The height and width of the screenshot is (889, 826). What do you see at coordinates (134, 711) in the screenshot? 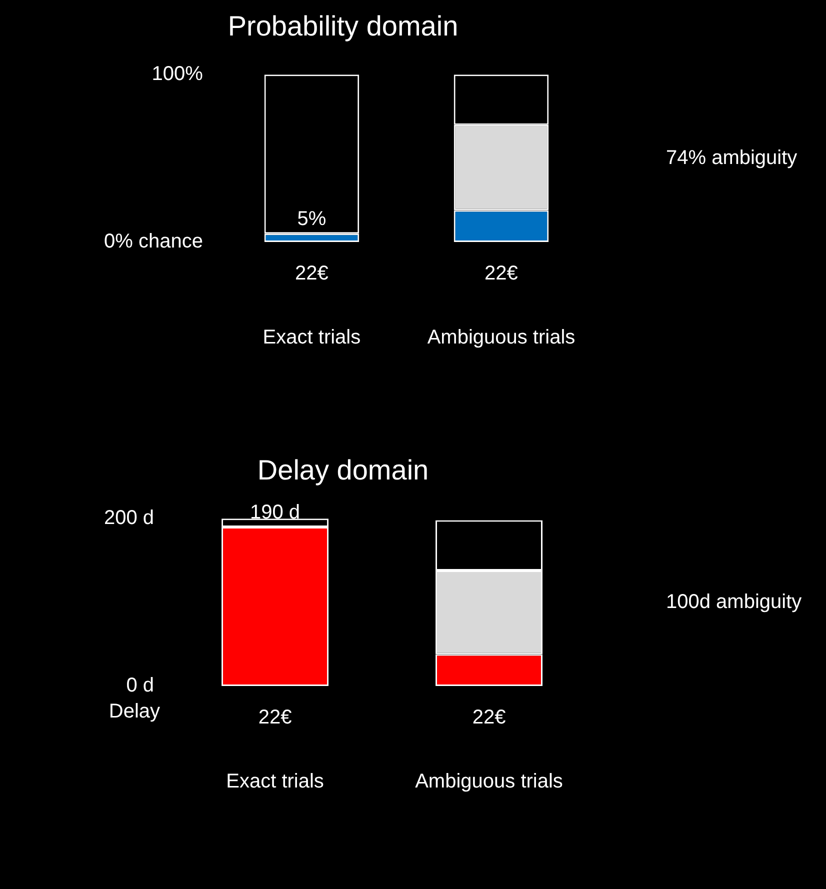
I see `y-axis-title: Delay` at bounding box center [134, 711].